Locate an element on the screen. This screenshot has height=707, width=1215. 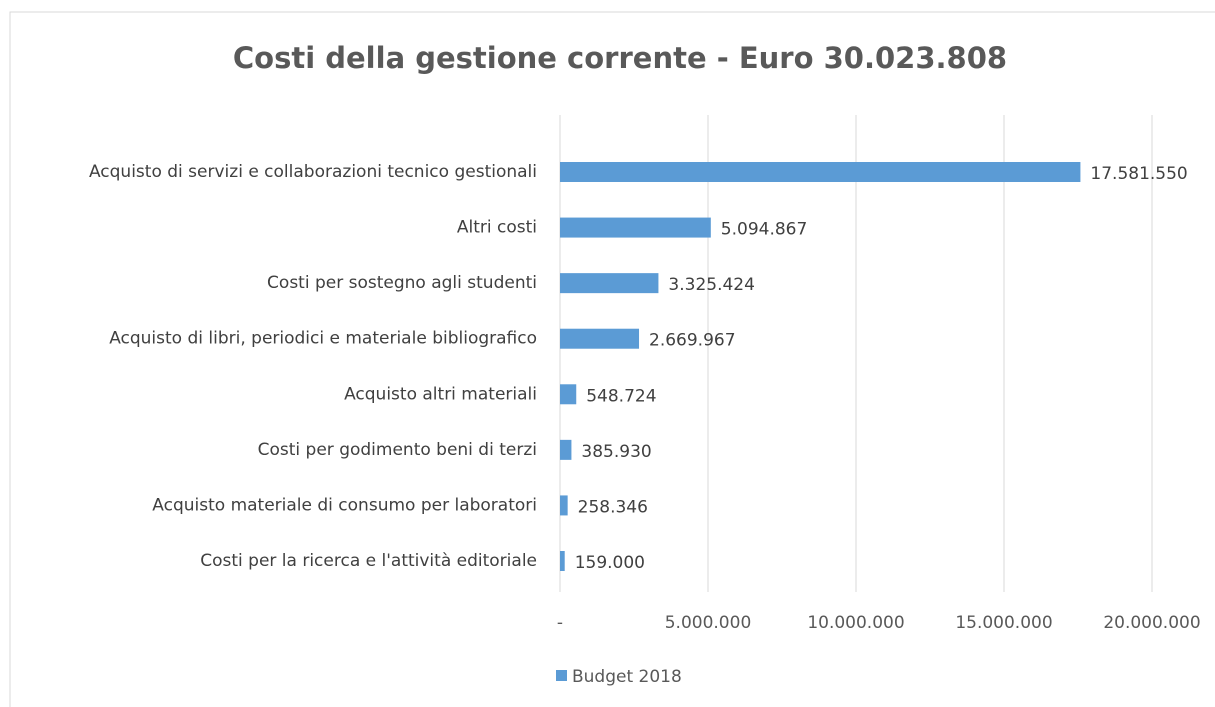
x-tick-label: 15.000.000 is located at coordinates (1003, 623).